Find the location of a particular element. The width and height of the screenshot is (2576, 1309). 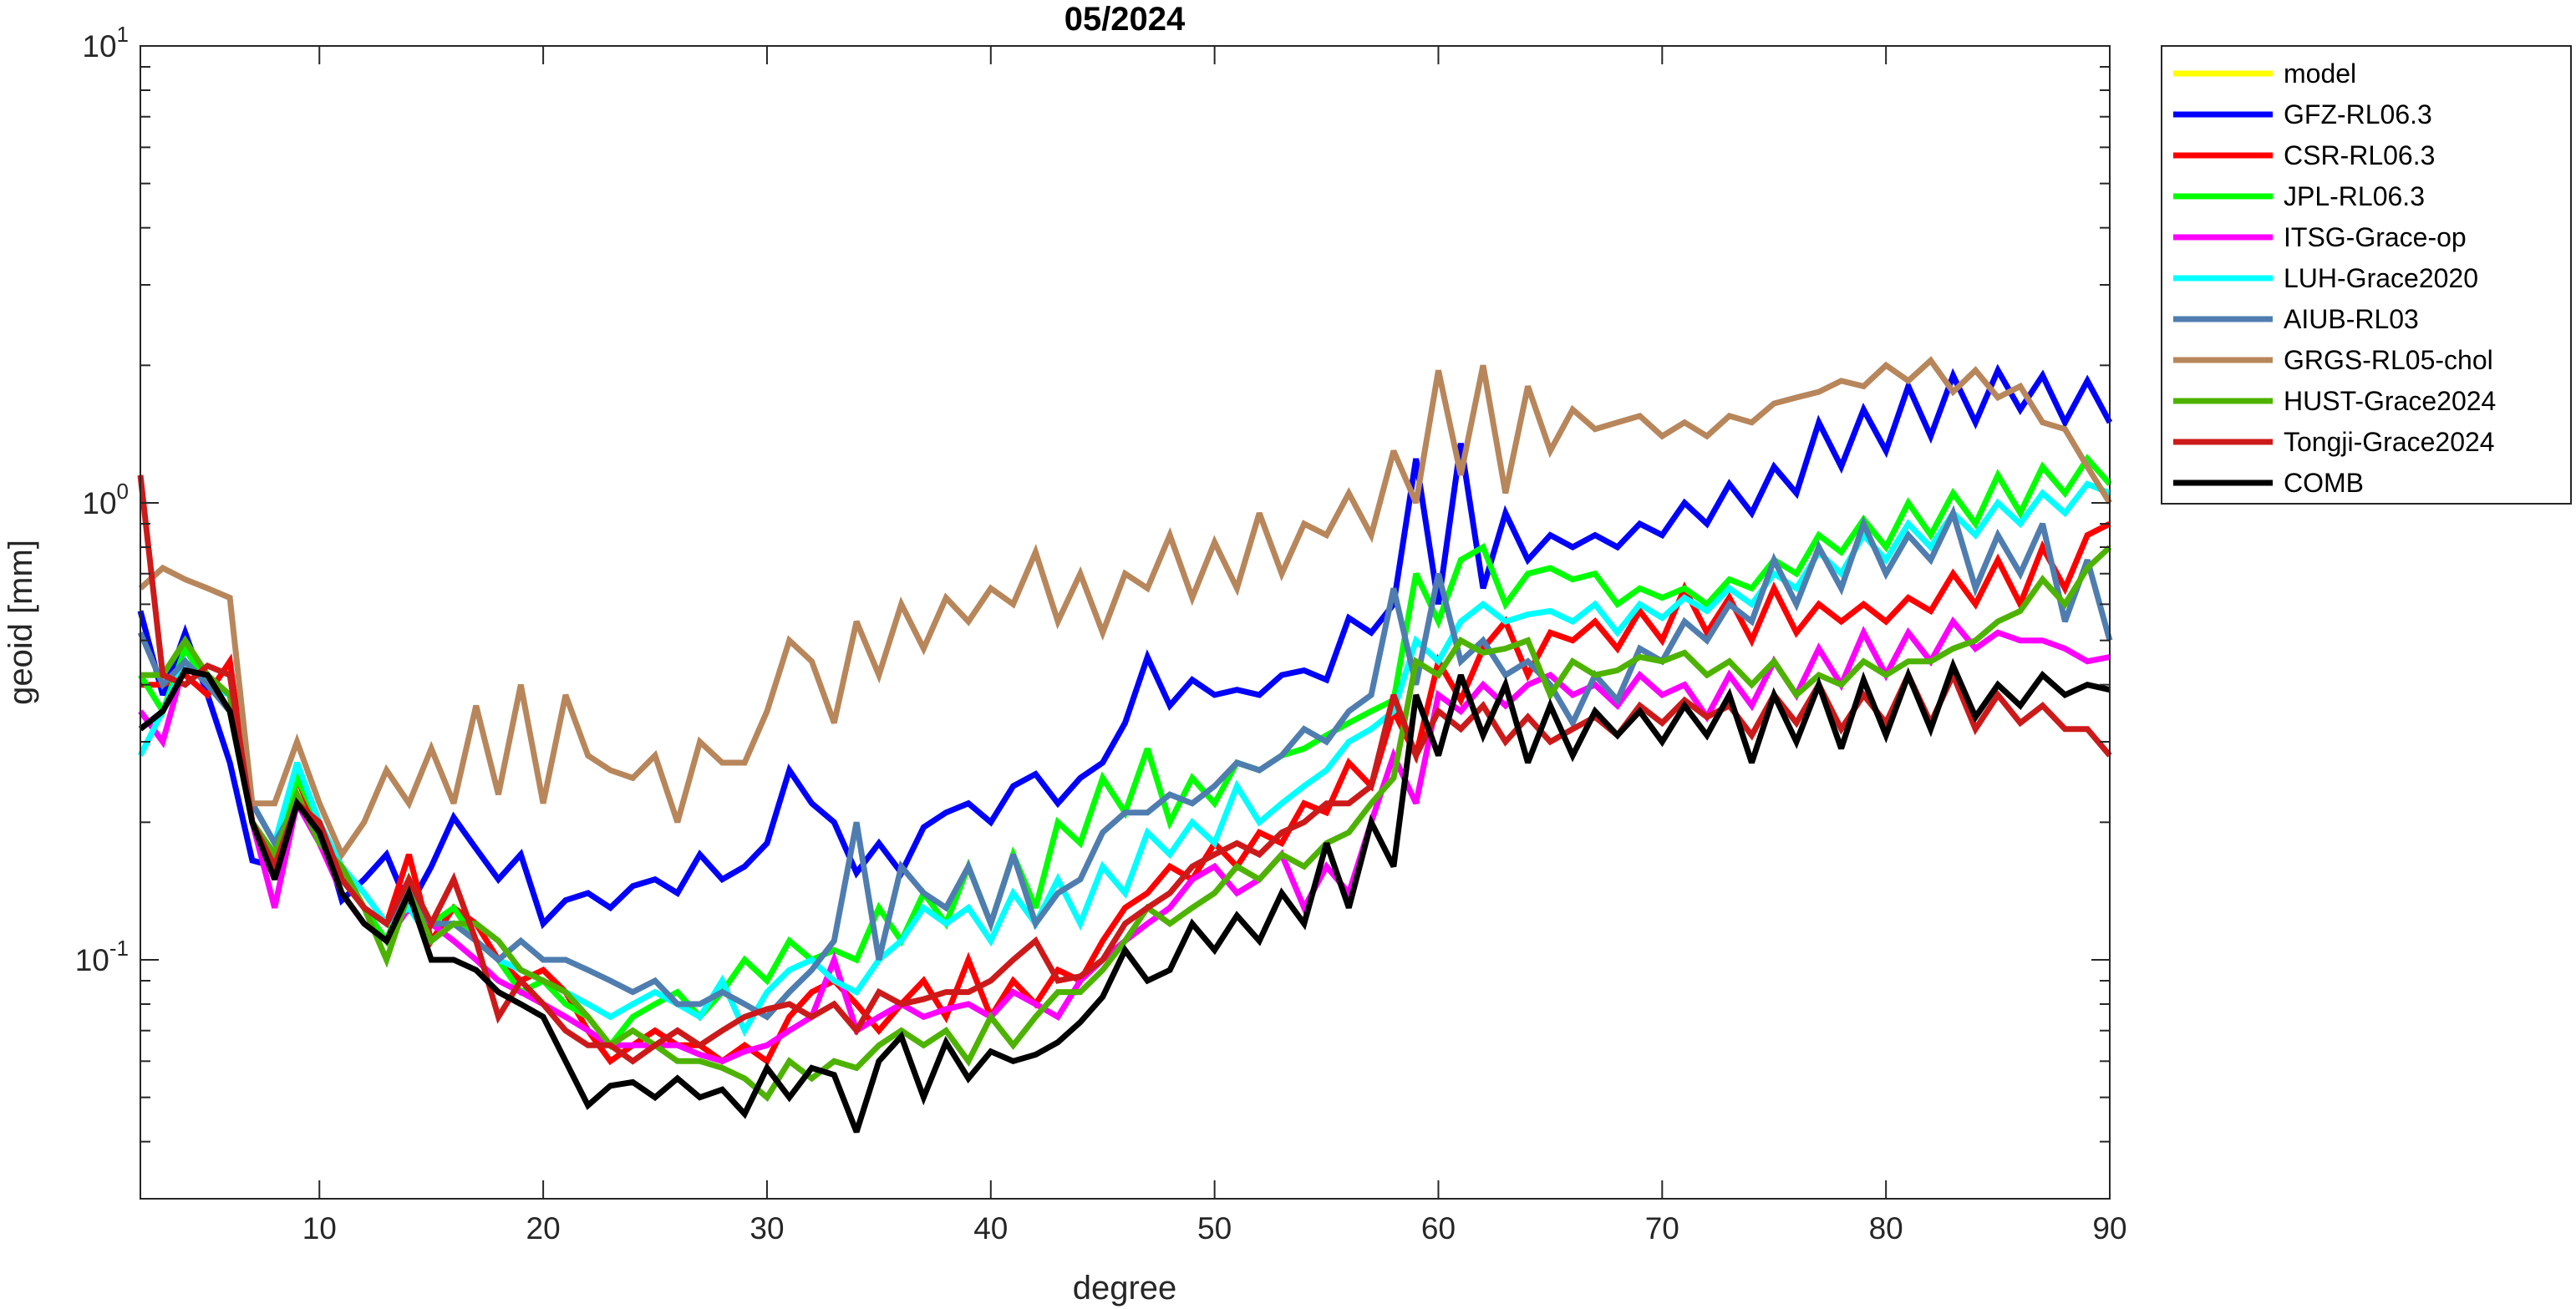

legend-box is located at coordinates (2366, 275).